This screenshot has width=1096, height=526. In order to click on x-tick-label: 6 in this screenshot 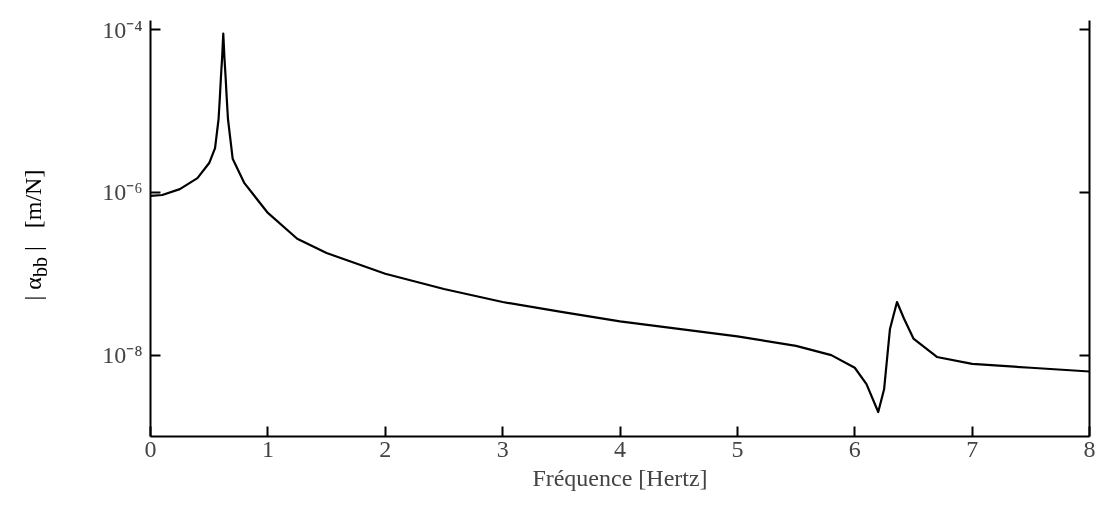, I will do `click(854, 448)`.